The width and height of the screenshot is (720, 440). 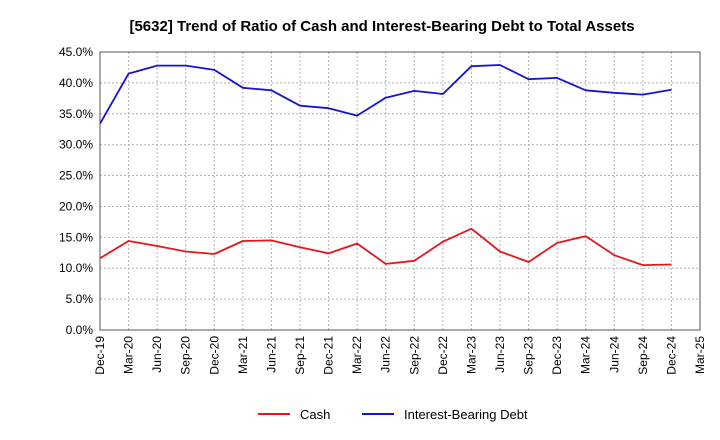 What do you see at coordinates (76, 237) in the screenshot?
I see `y-tick-label: 15.0%` at bounding box center [76, 237].